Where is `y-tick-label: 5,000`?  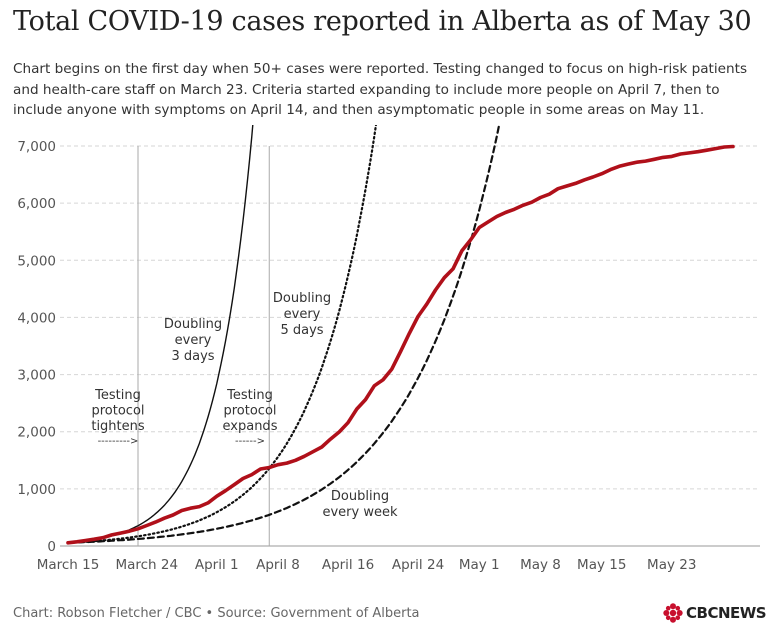 y-tick-label: 5,000 is located at coordinates (36, 261).